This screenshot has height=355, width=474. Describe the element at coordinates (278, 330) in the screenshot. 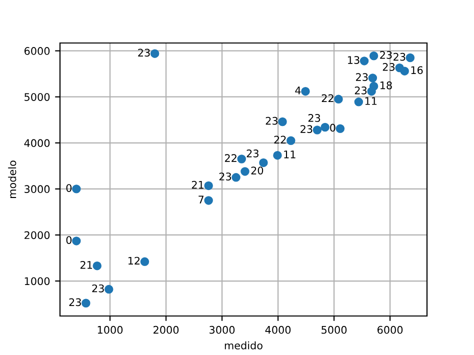

I see `x-tick-label: 4000` at that location.